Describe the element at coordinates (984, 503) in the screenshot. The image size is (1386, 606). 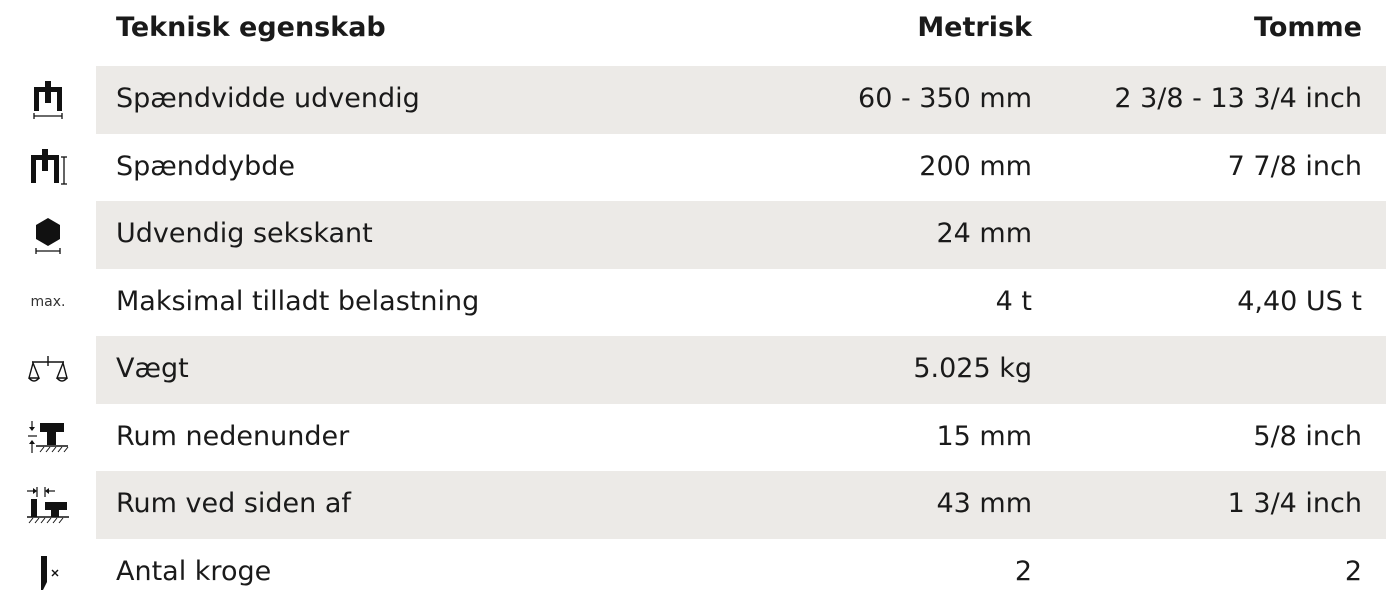
I see `metric-value: 43 mm` at that location.